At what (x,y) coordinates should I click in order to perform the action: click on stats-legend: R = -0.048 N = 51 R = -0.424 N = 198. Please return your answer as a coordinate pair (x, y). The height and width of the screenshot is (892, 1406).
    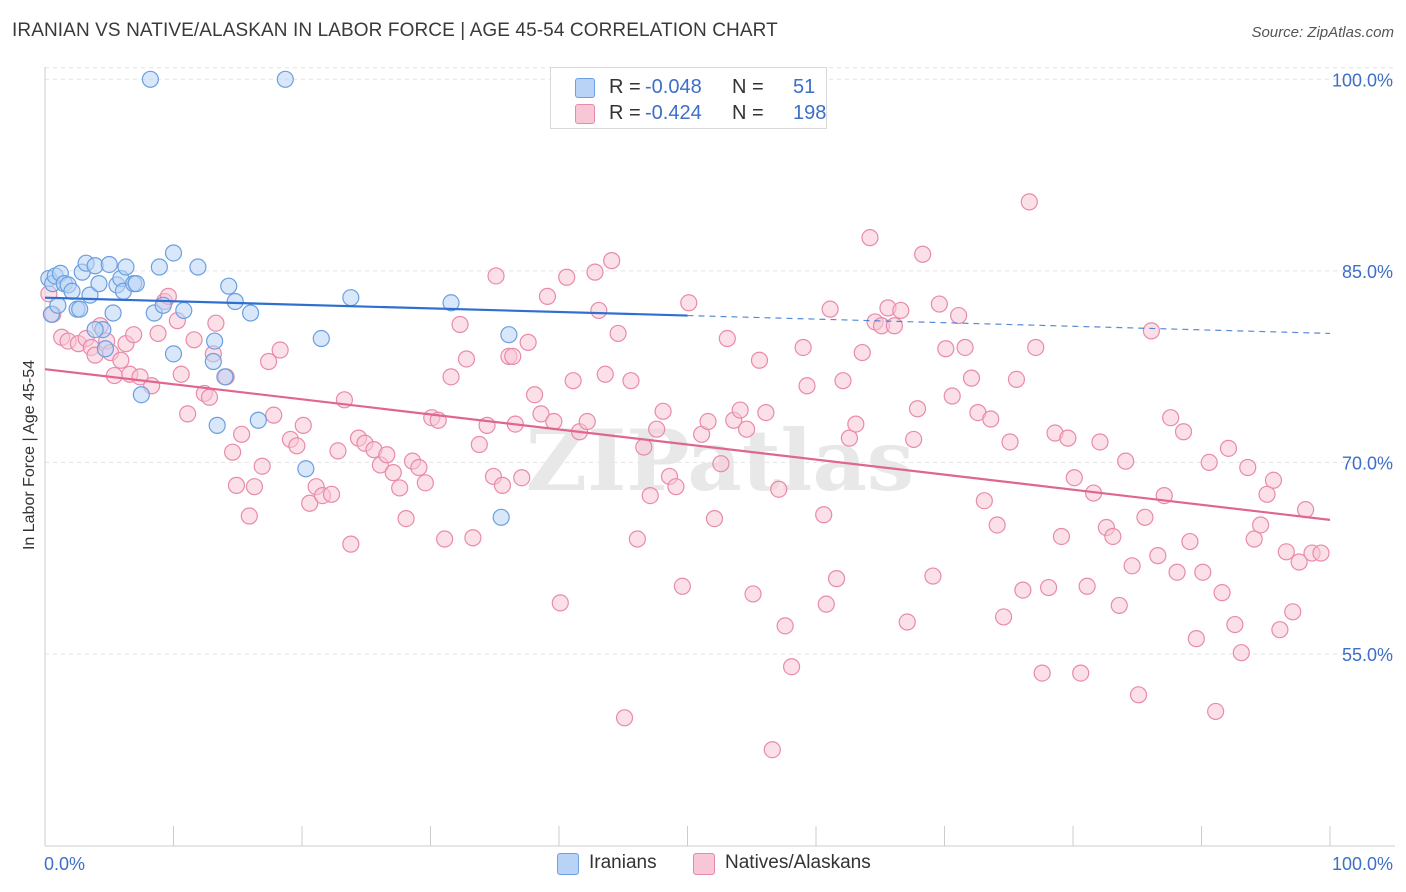
    Looking at the image, I should click on (688, 98).